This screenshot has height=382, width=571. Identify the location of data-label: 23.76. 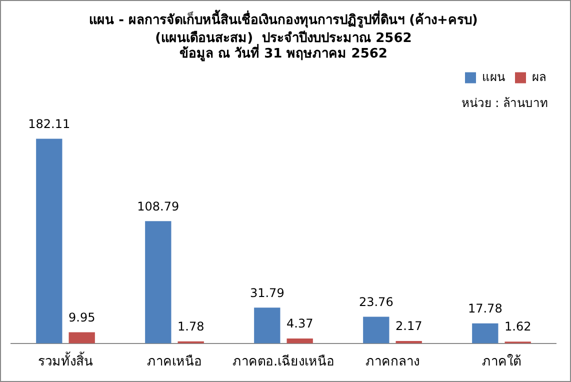
(376, 301).